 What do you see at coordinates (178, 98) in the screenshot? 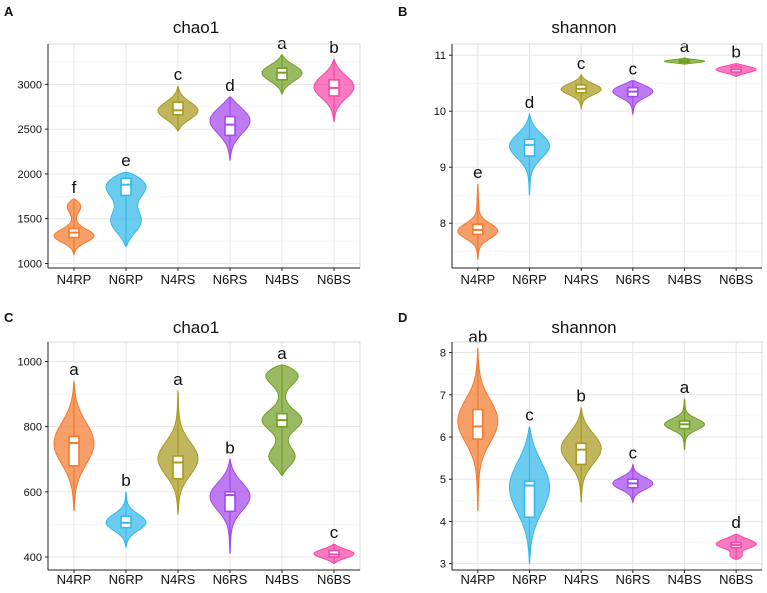
I see `violin-group-n4rs: c` at bounding box center [178, 98].